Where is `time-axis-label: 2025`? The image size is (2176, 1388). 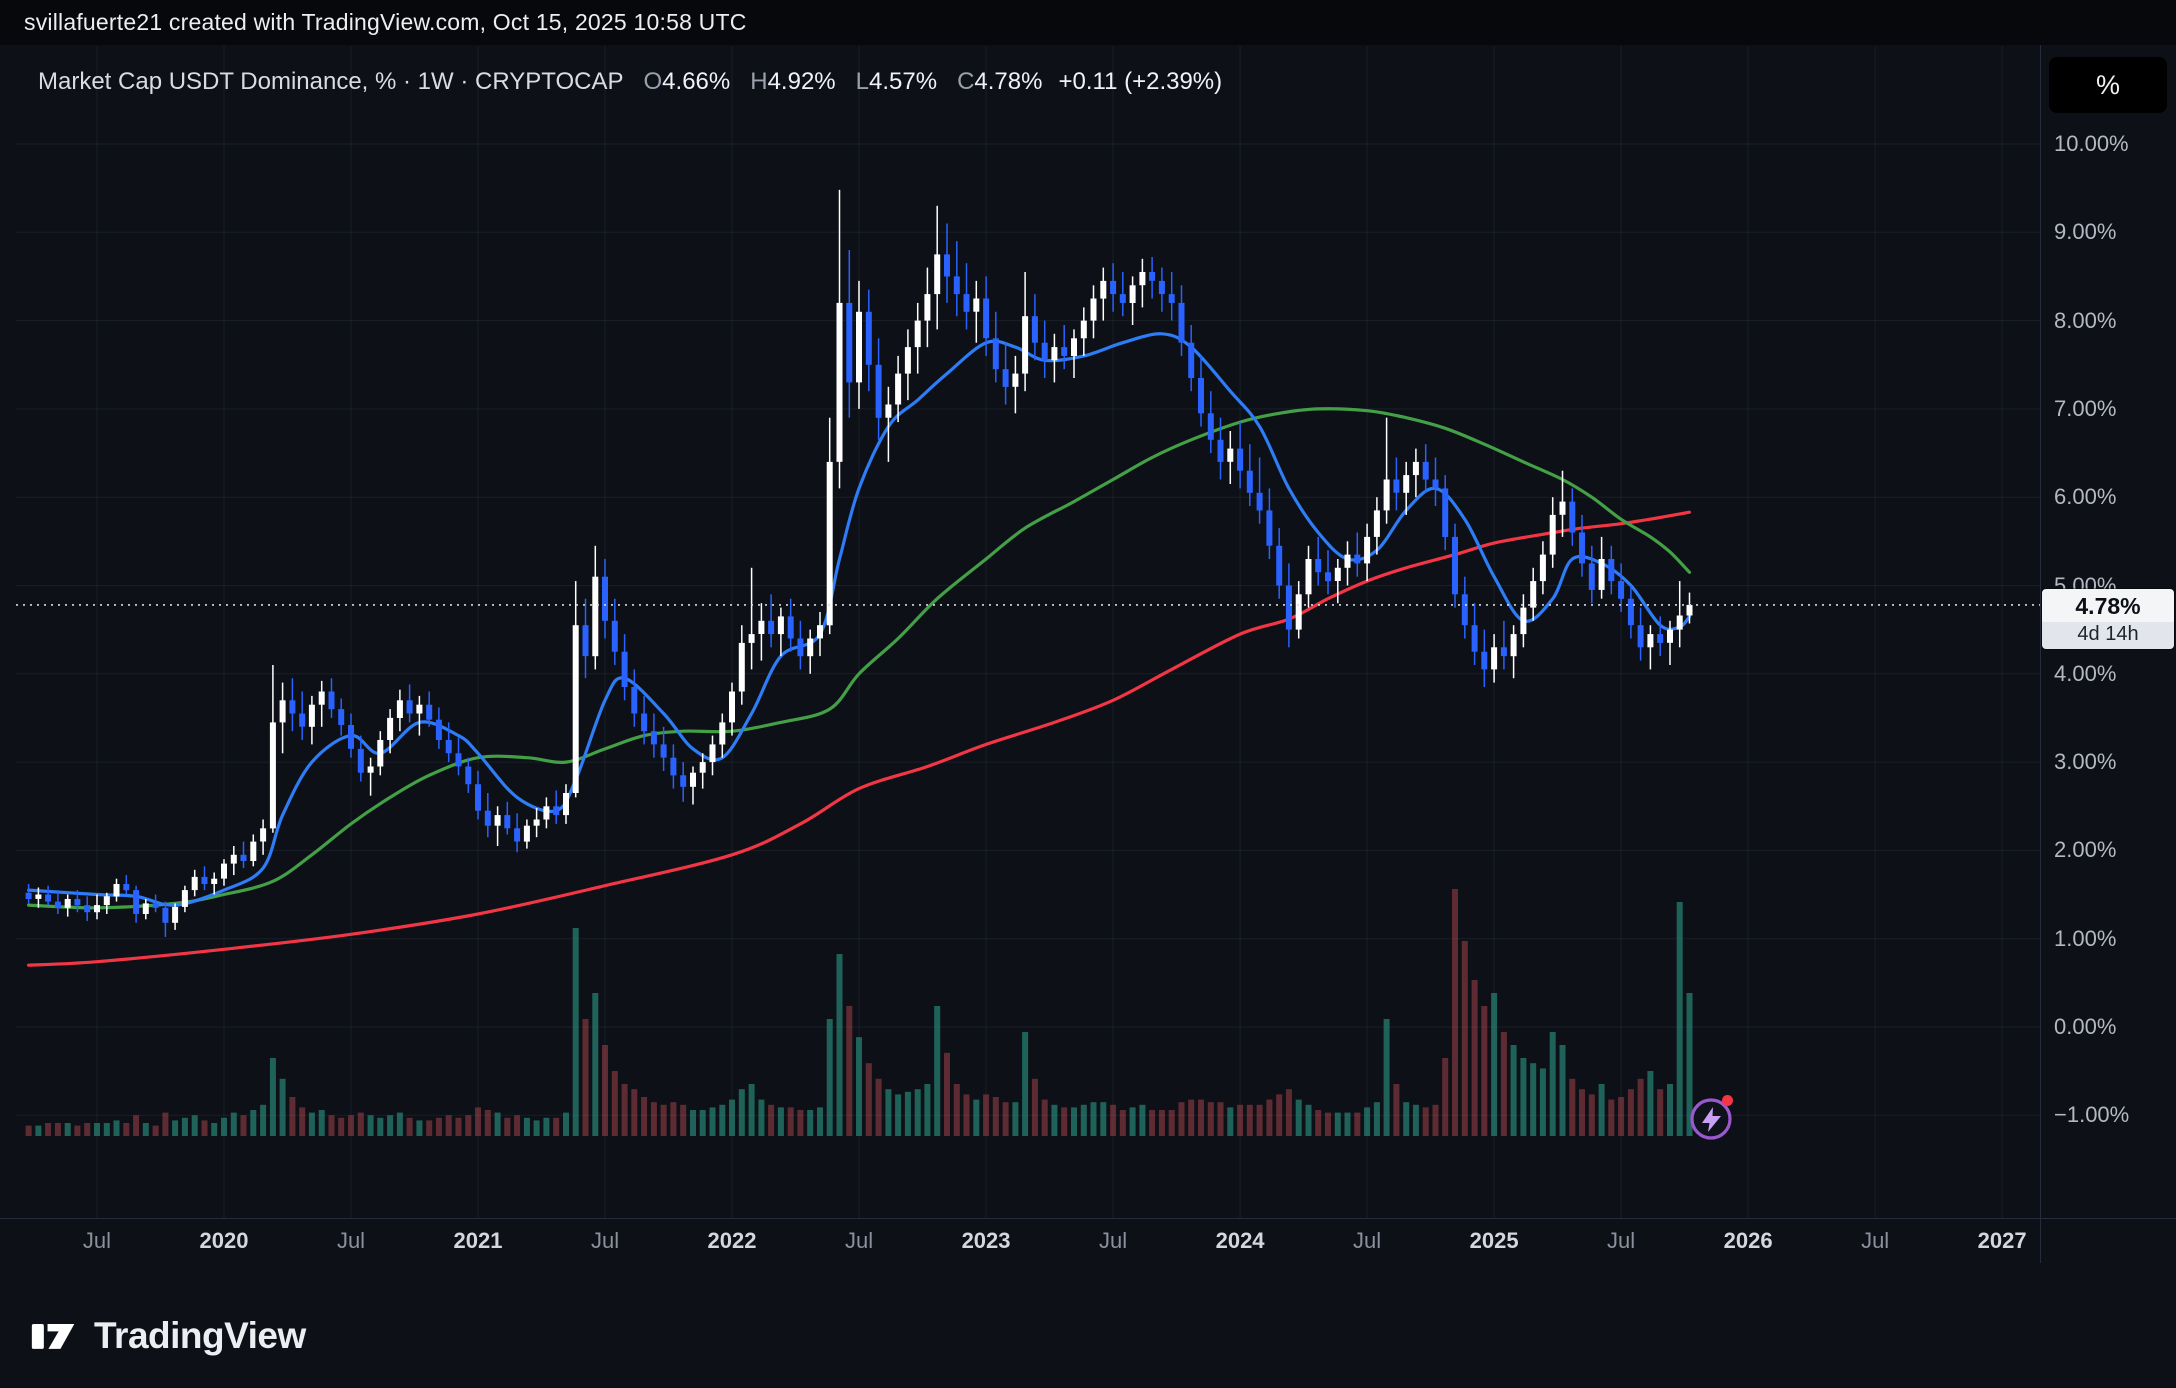
time-axis-label: 2025 is located at coordinates (1494, 1240).